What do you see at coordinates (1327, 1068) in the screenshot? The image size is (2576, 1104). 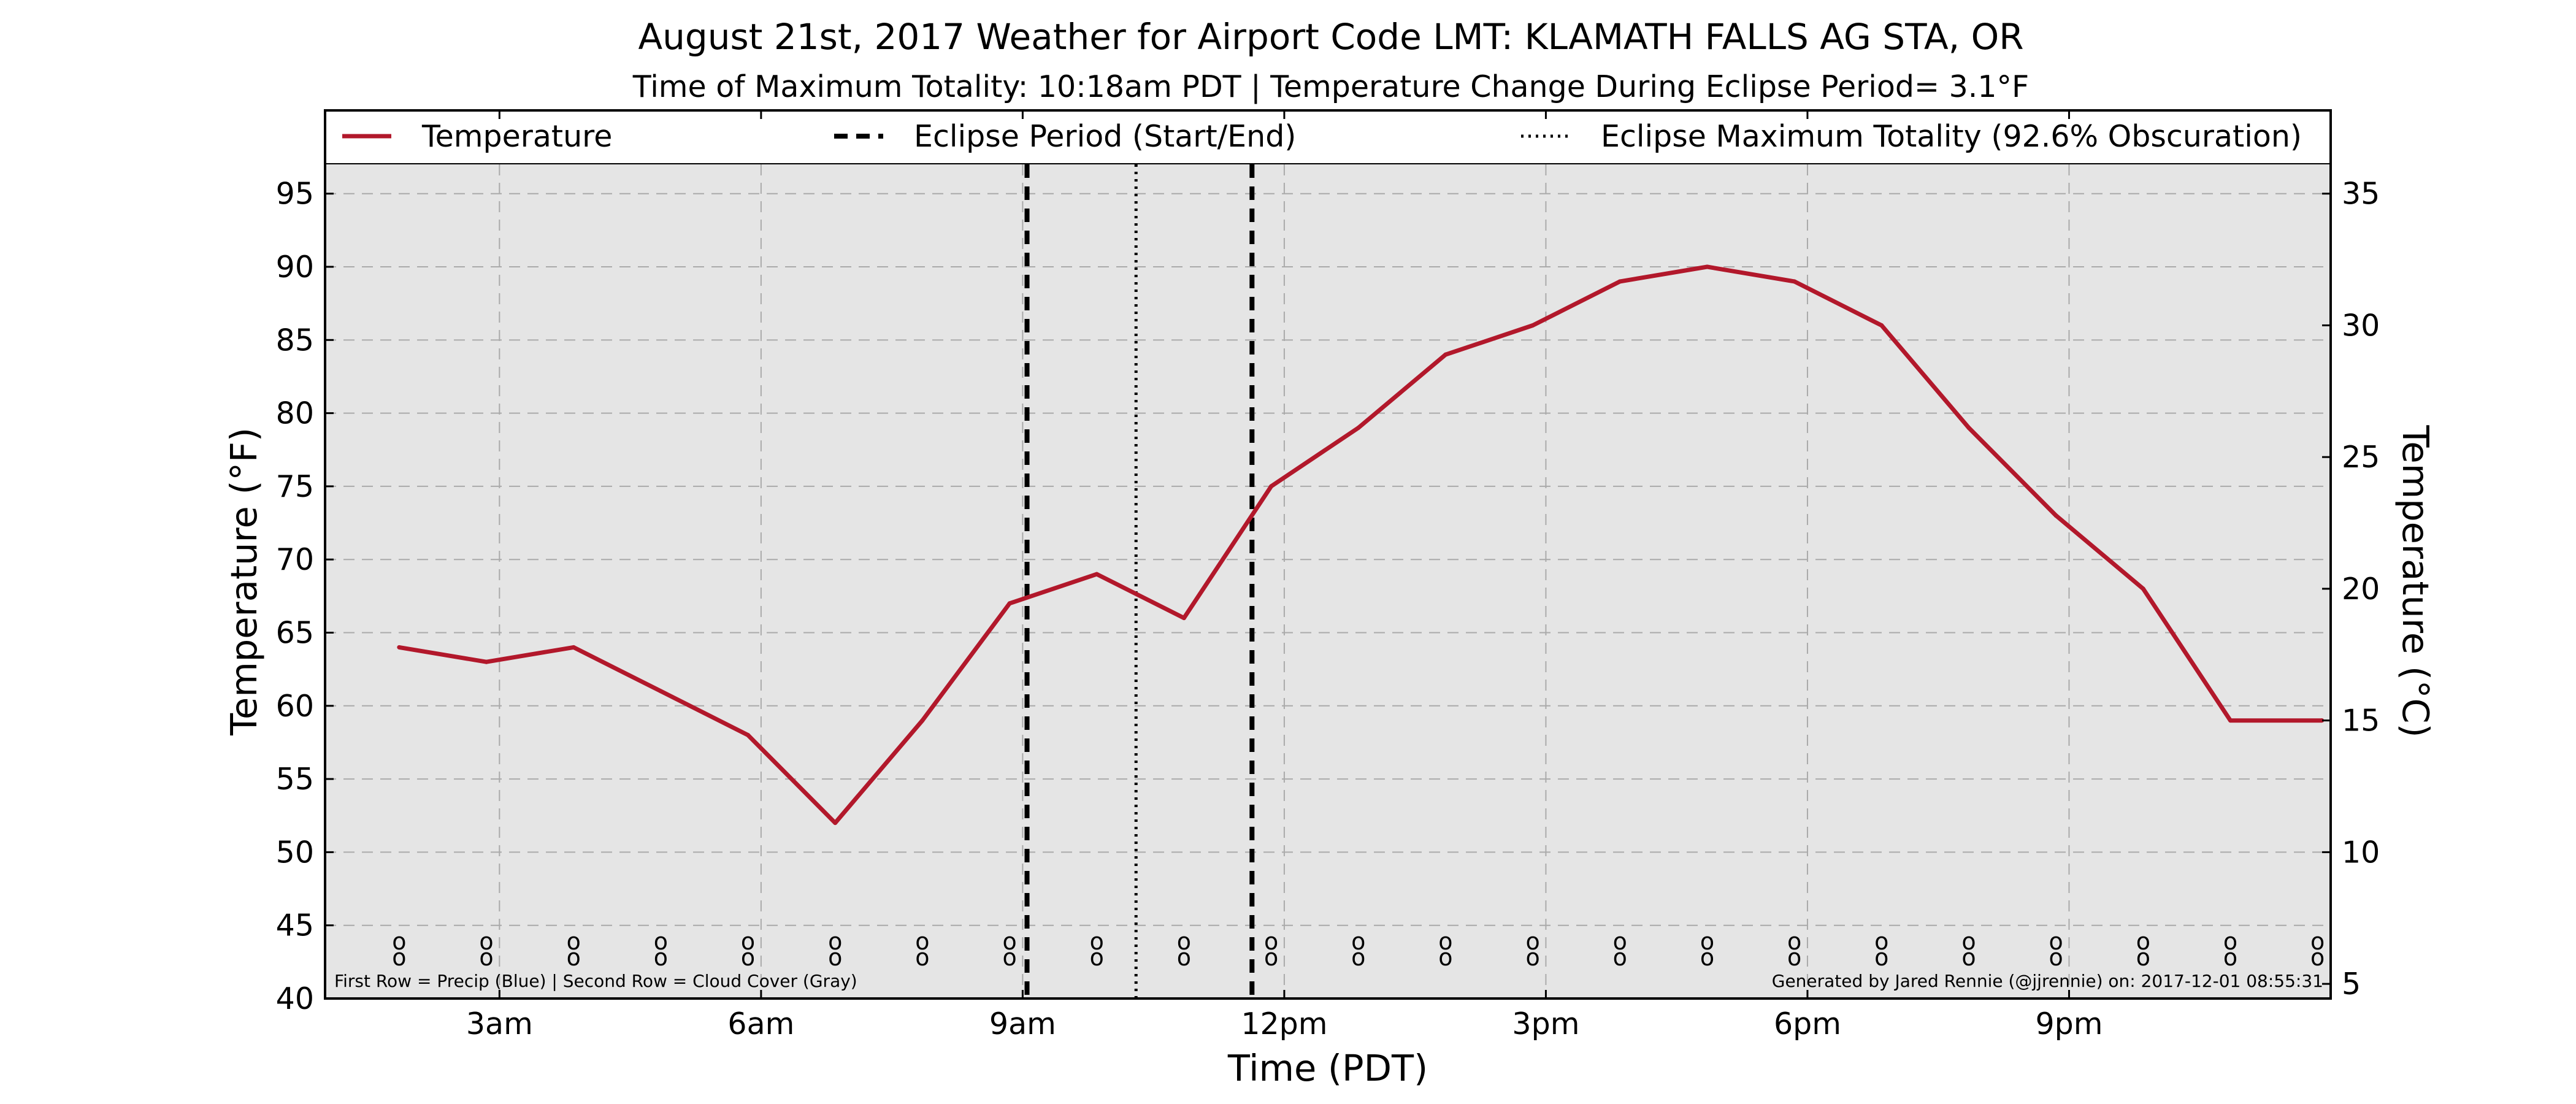 I see `x-axis-label: Time (PDT)` at bounding box center [1327, 1068].